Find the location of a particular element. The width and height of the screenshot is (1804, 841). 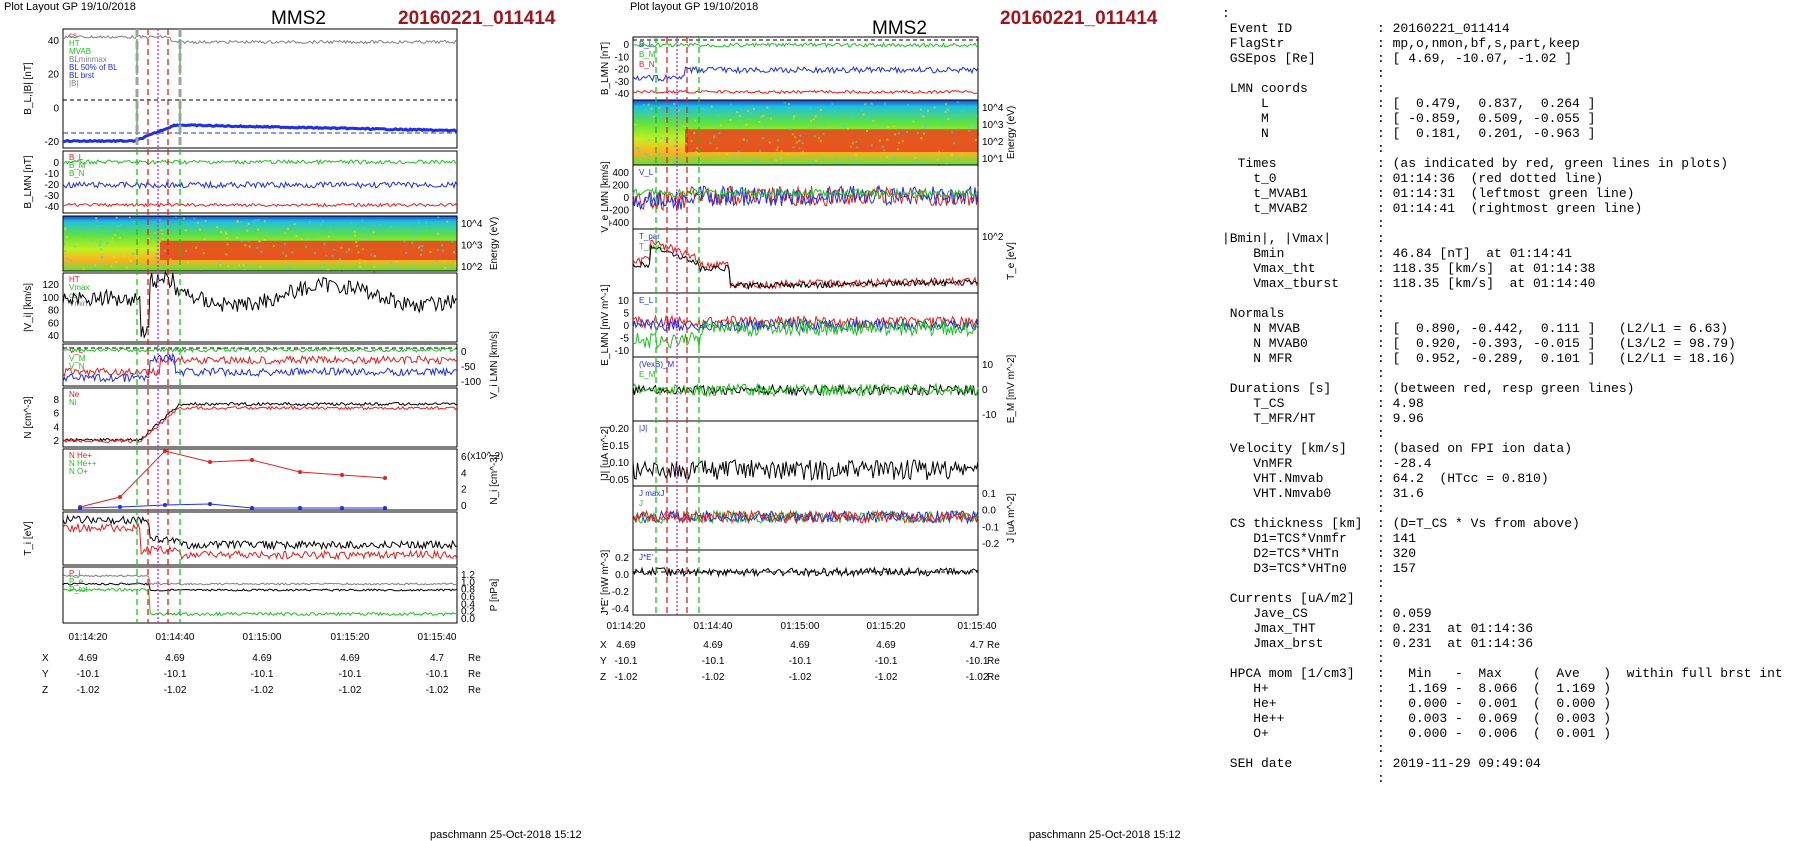

middle-tick-label: 0 is located at coordinates (626, 45).